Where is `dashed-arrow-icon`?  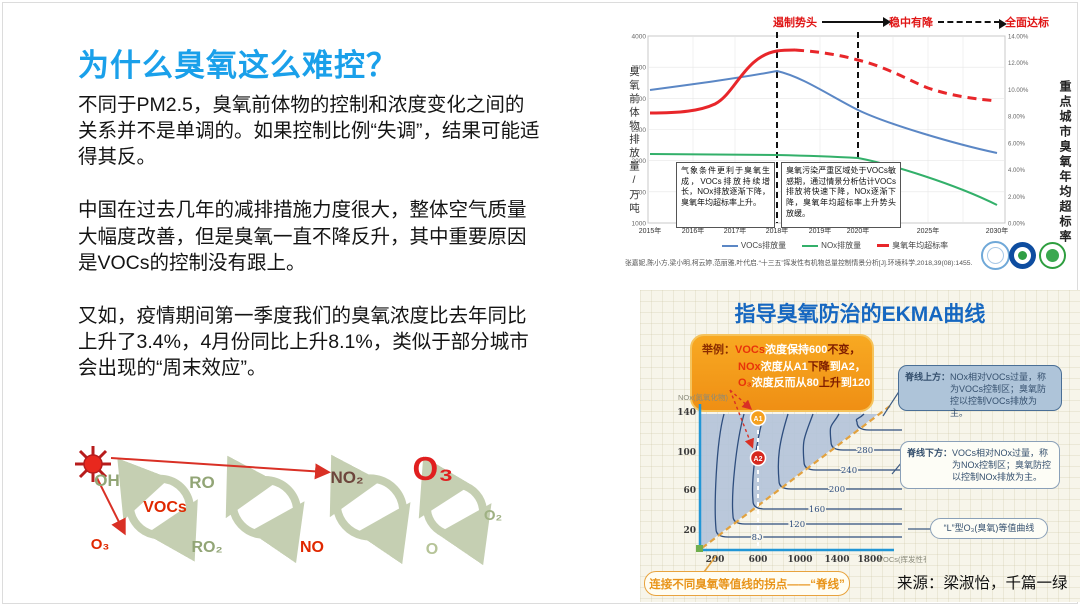
dashed-arrow-icon is located at coordinates (972, 24).